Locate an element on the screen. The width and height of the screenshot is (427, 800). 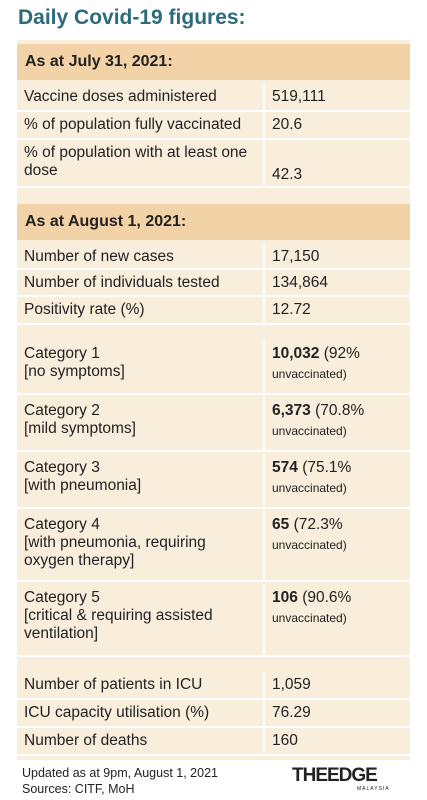
row-value: 12.72 is located at coordinates (337, 311).